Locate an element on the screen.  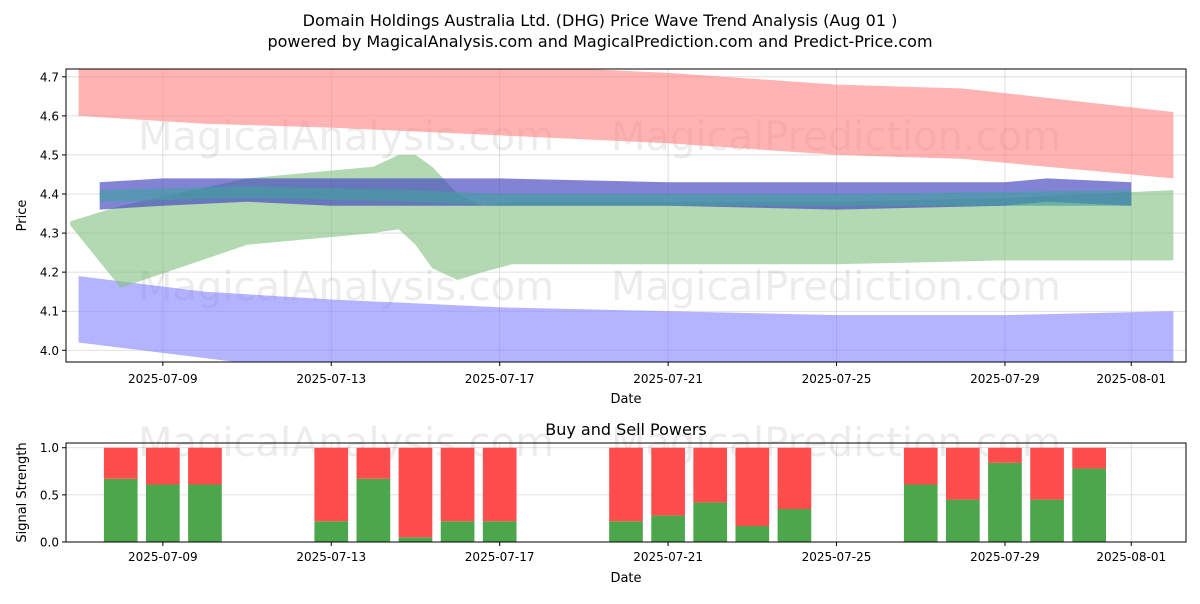
price-x-tick-label: 2025-07-13 is located at coordinates (331, 379).